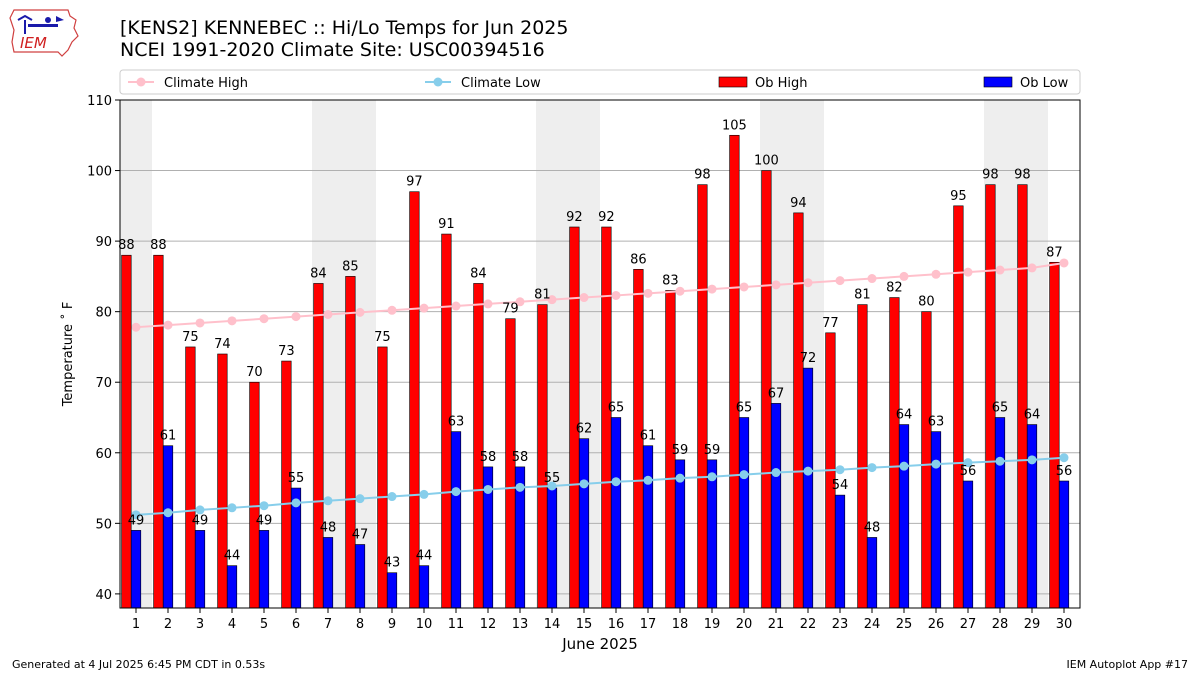 The width and height of the screenshot is (1200, 675). Describe the element at coordinates (936, 624) in the screenshot. I see `x-tick-label: 26` at that location.